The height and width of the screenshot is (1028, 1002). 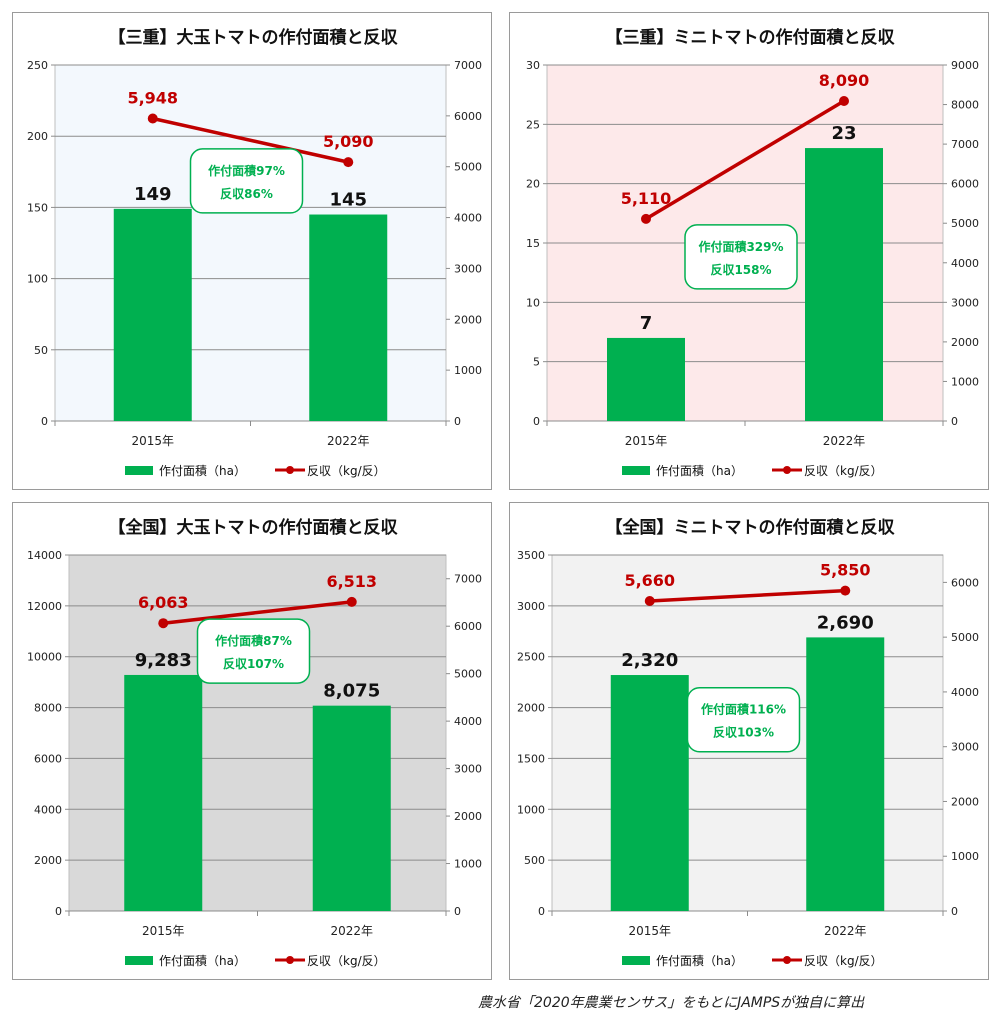 I want to click on left-axis-tick-label: 10, so click(x=533, y=302).